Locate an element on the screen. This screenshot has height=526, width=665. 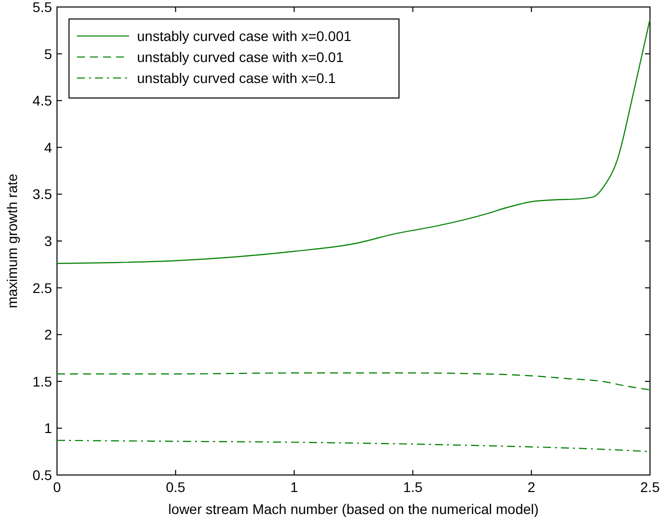
legend-label: unstably curved case with x=0.01 is located at coordinates (240, 57).